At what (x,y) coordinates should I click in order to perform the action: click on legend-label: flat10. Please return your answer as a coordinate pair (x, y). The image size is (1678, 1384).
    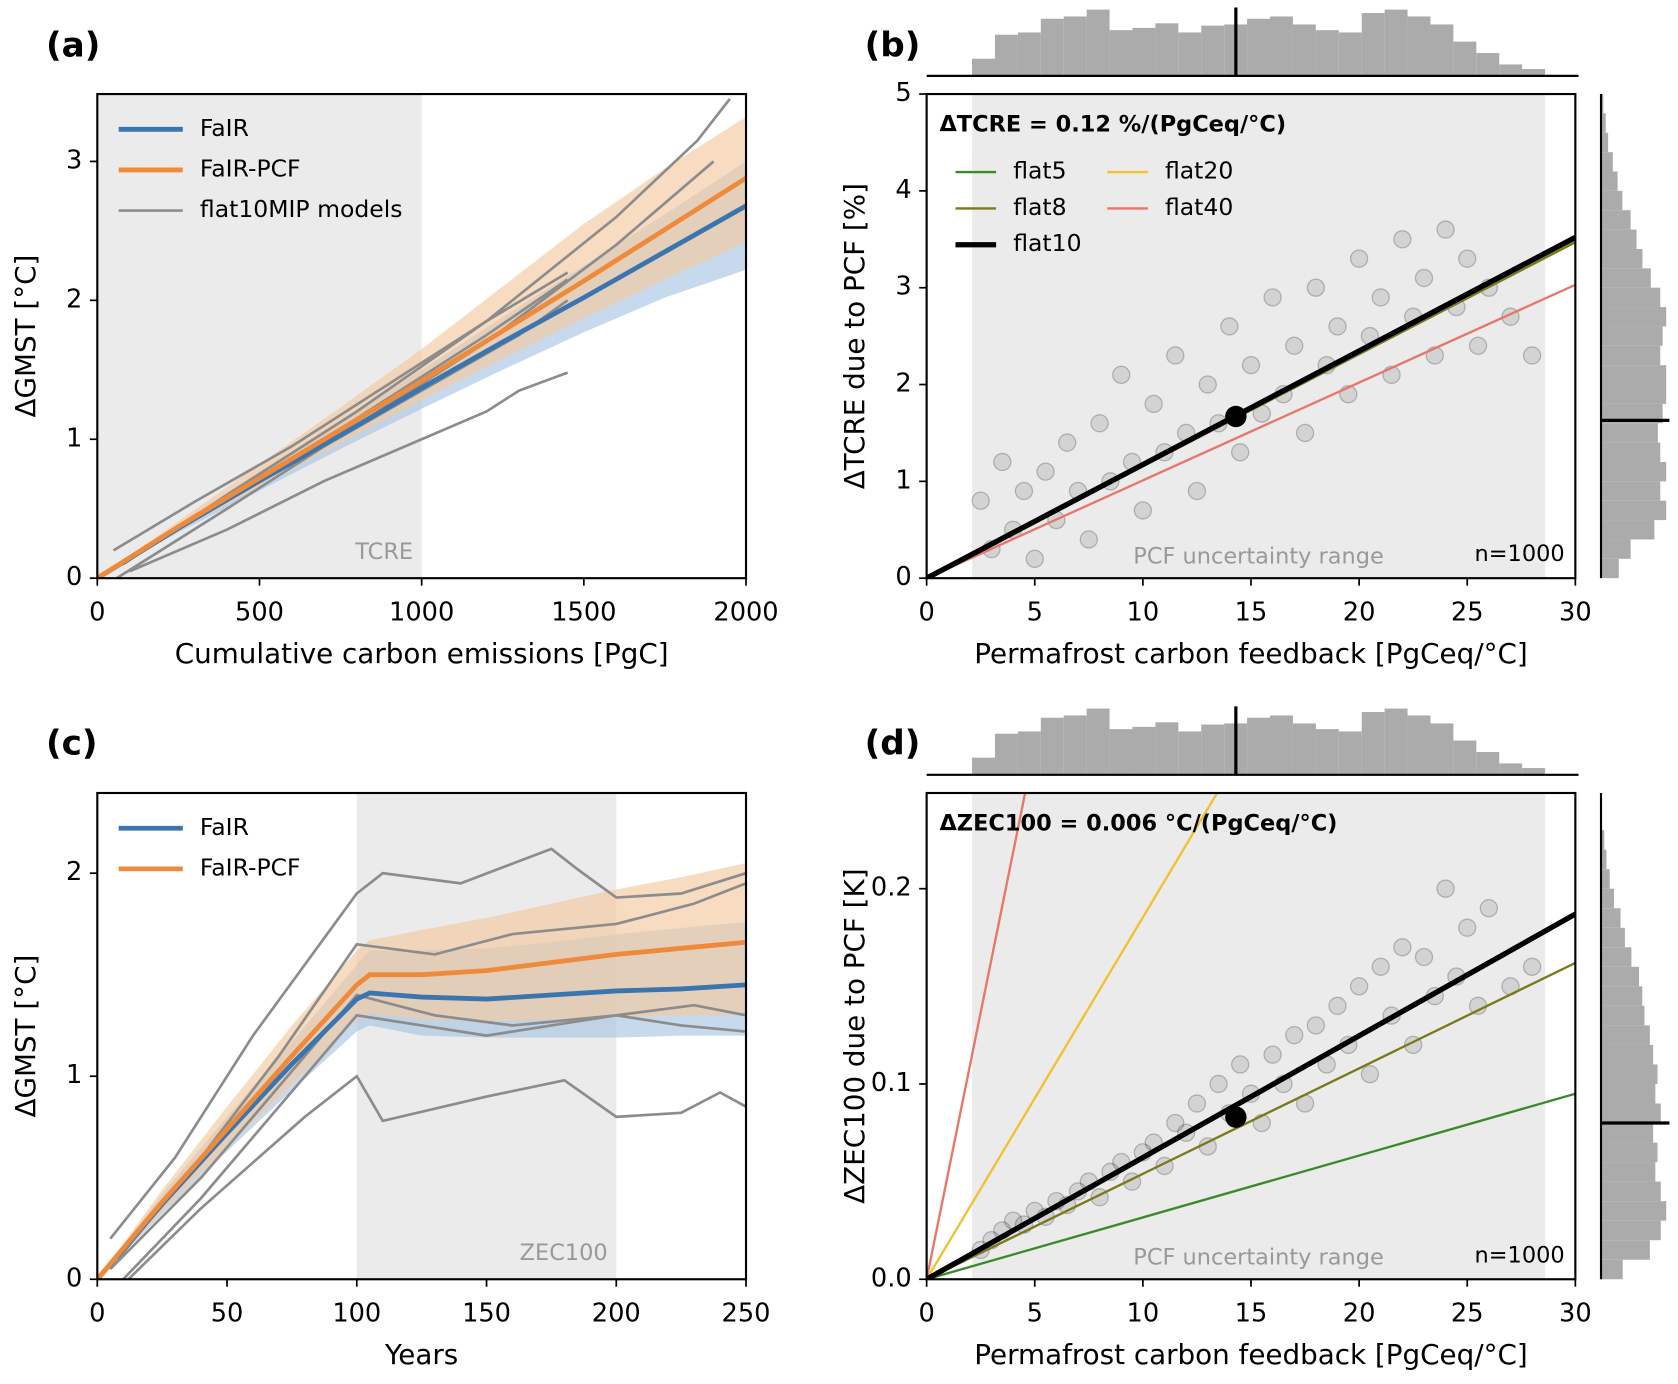
    Looking at the image, I should click on (1047, 243).